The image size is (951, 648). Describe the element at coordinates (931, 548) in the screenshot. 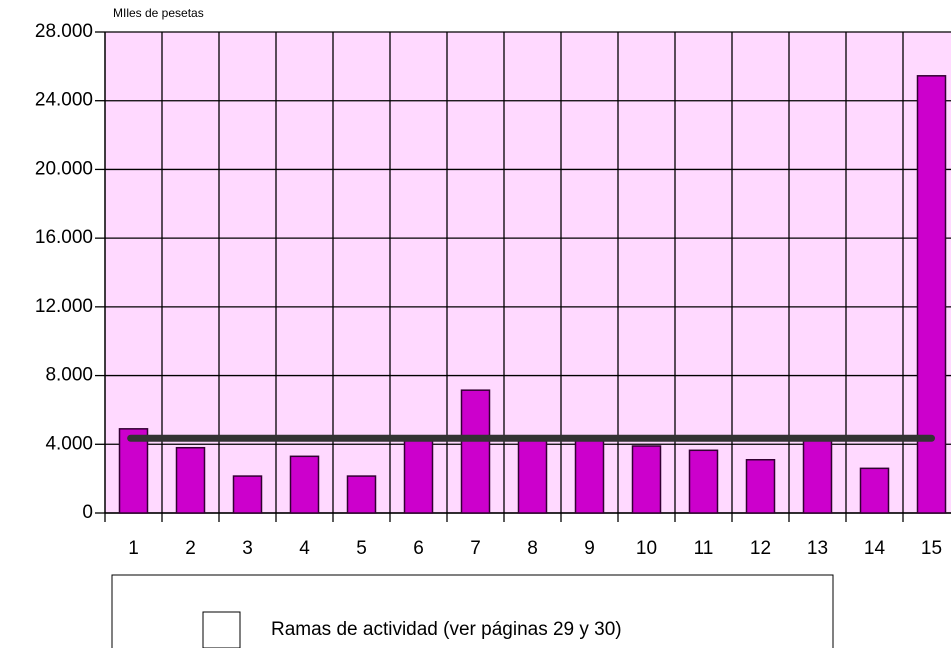

I see `x-tick-label: 15` at that location.